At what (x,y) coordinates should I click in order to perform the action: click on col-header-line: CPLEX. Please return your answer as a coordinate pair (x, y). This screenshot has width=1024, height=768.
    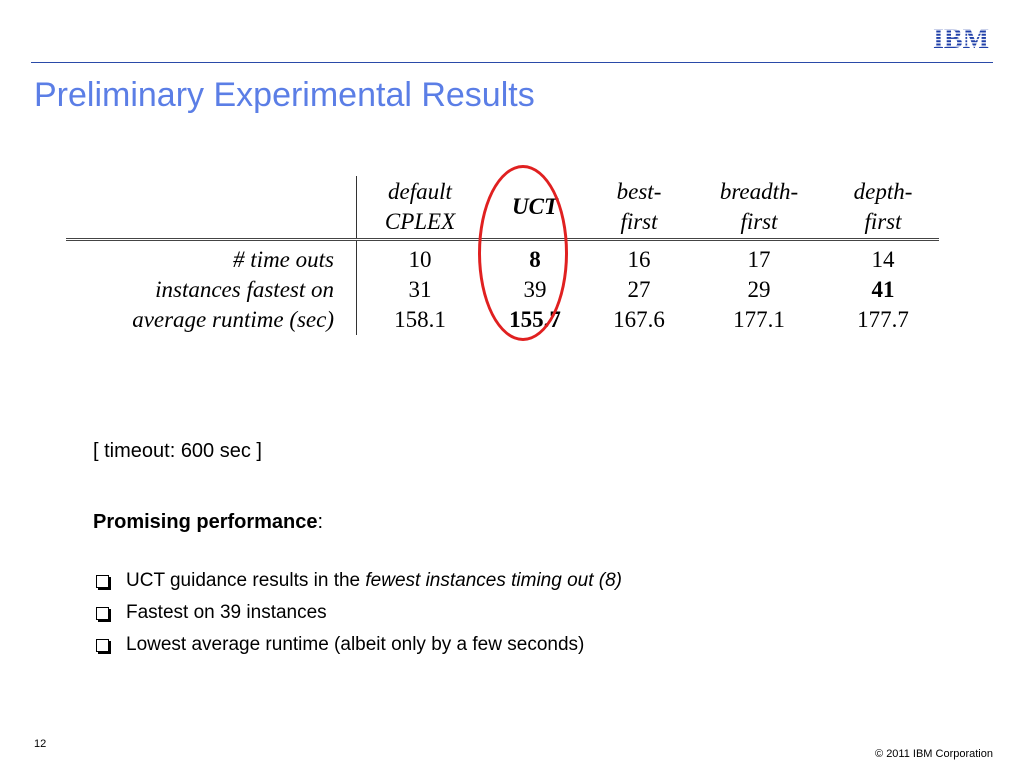
    Looking at the image, I should click on (420, 221).